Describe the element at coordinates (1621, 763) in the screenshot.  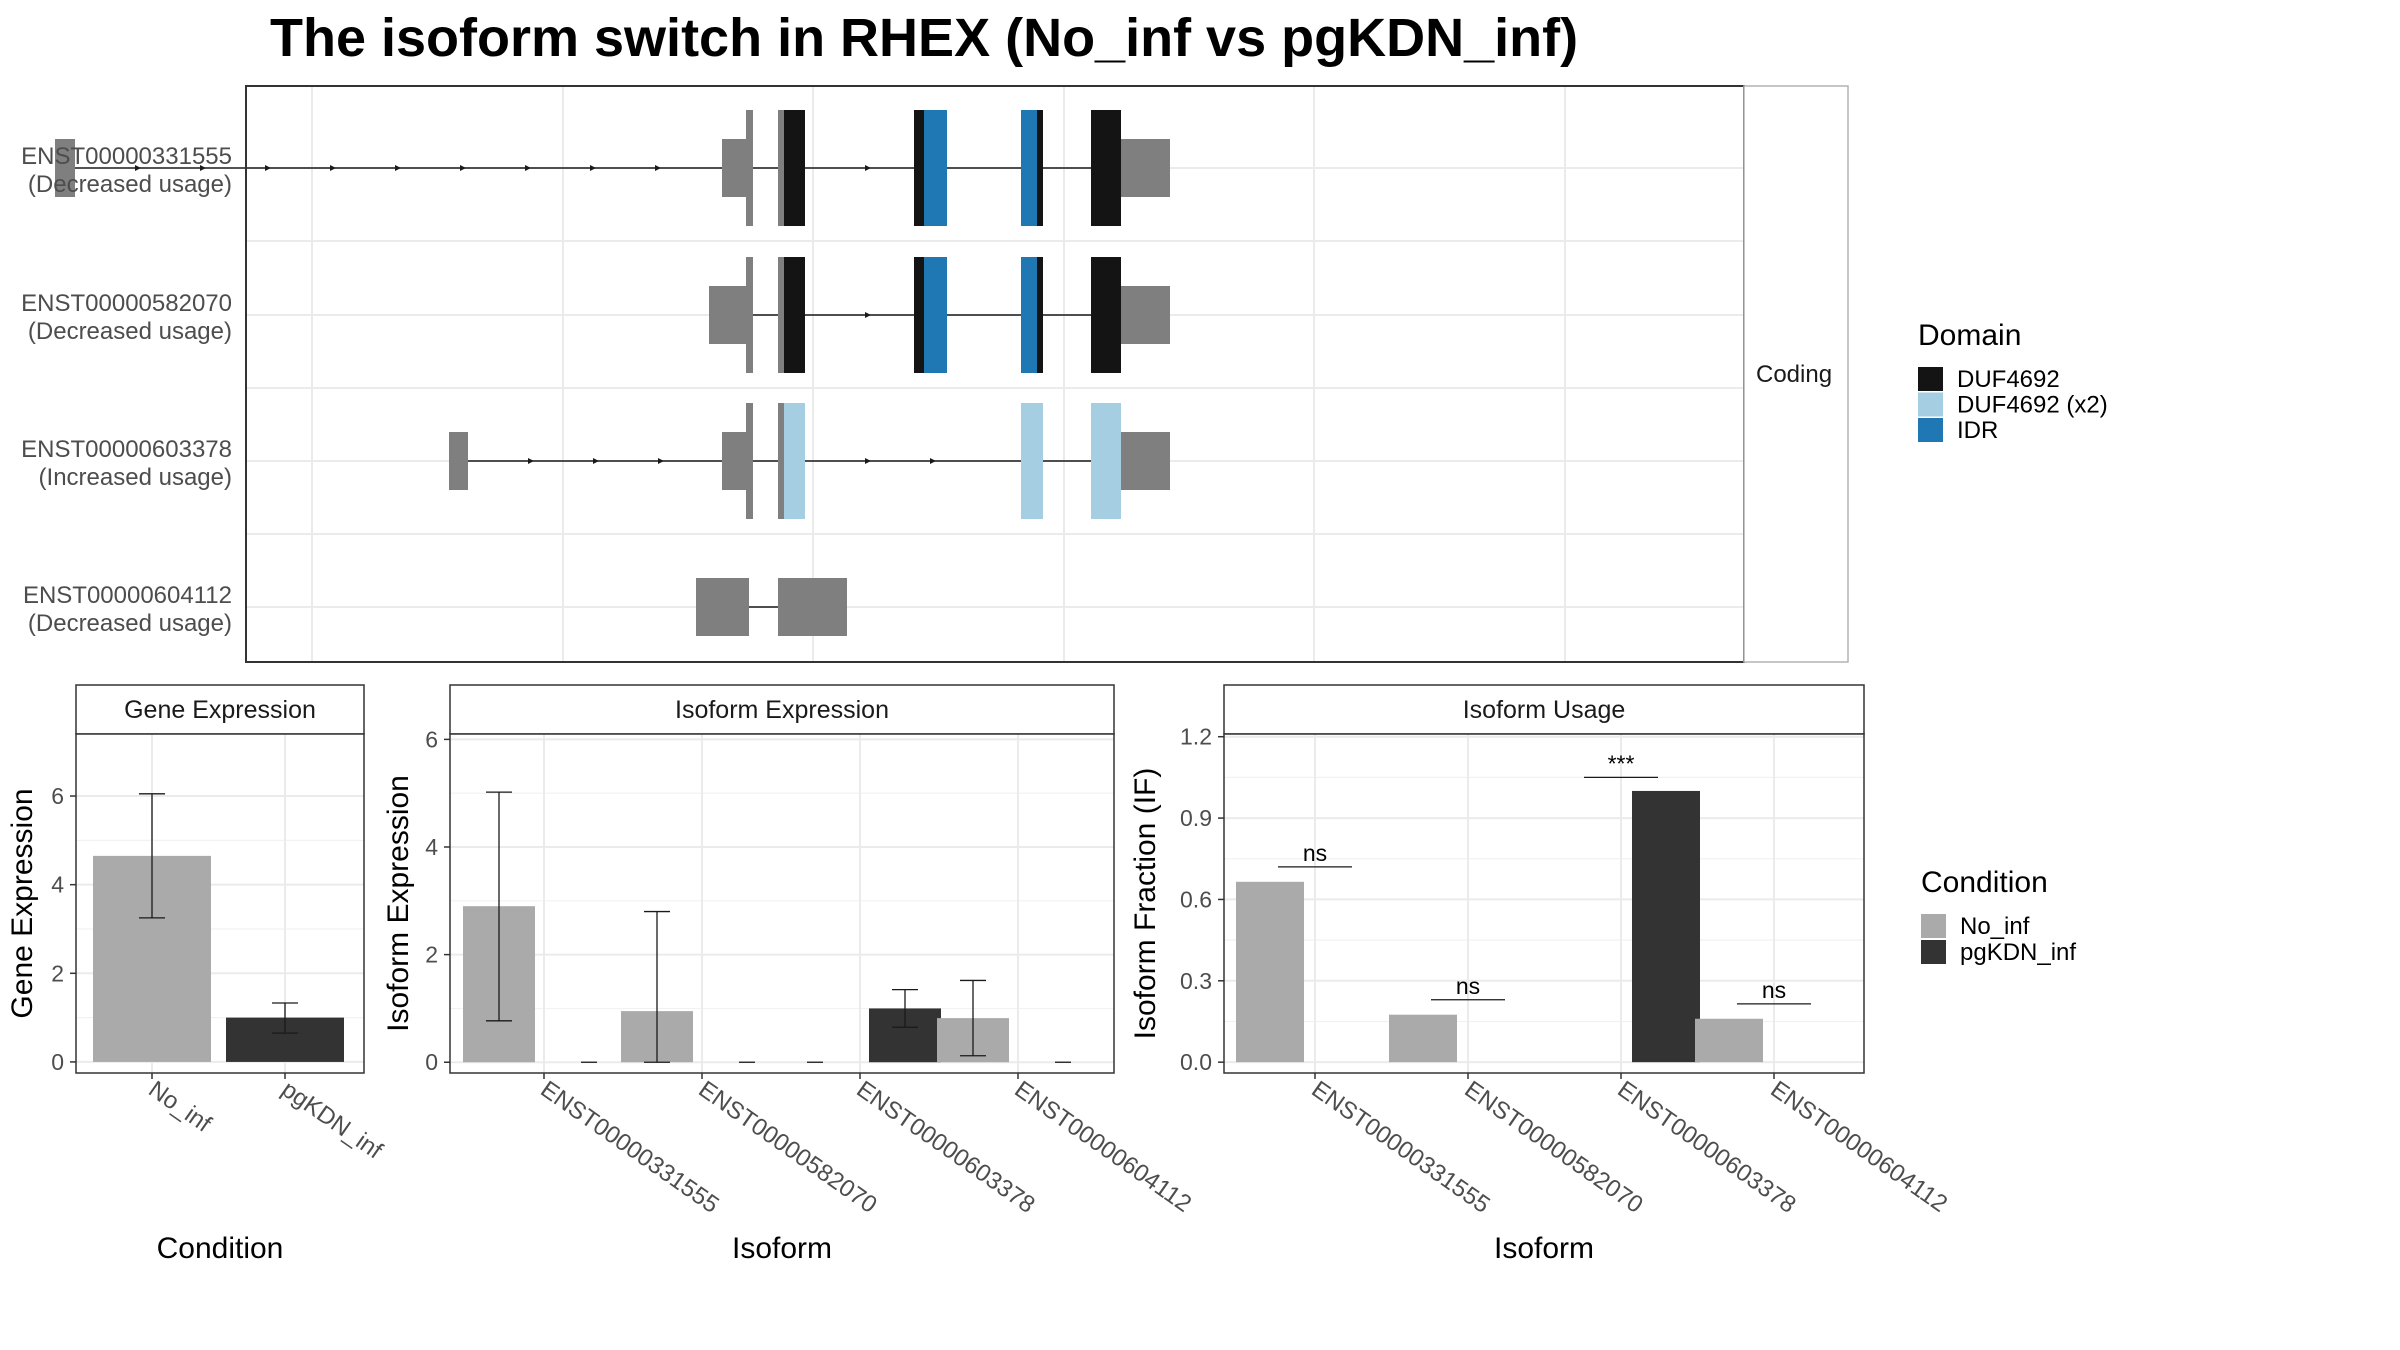
I see `significance-label: ***` at that location.